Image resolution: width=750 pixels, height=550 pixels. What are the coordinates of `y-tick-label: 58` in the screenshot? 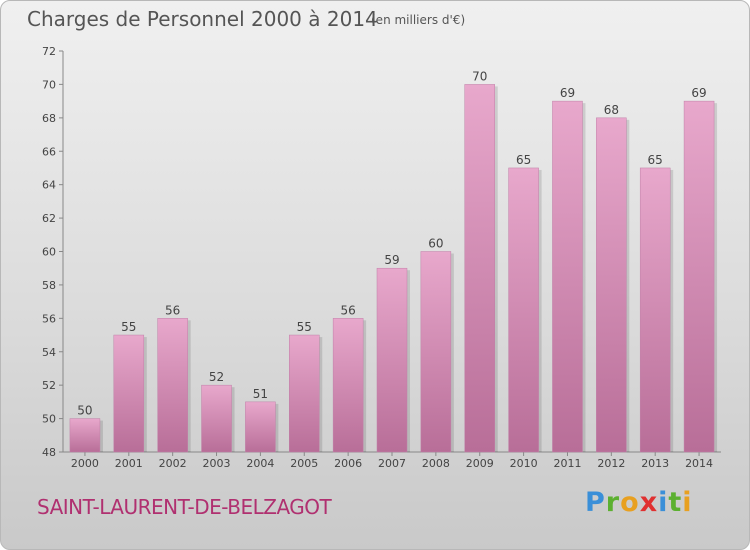 It's located at (49, 285).